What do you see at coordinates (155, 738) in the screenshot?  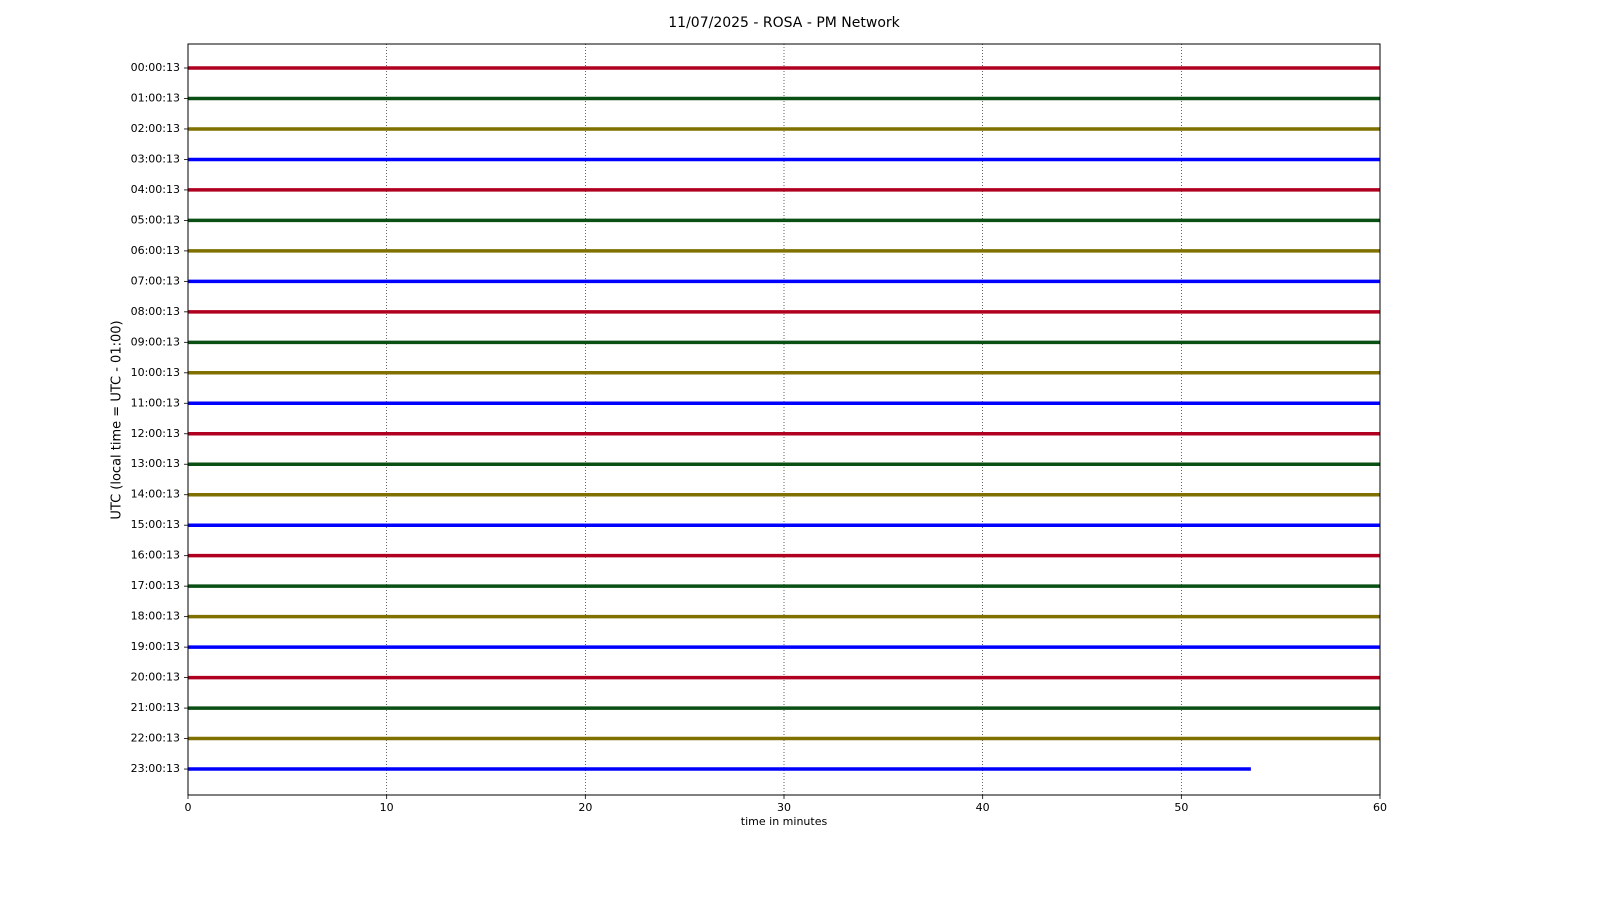 I see `y-tick-label: 22:00:13` at bounding box center [155, 738].